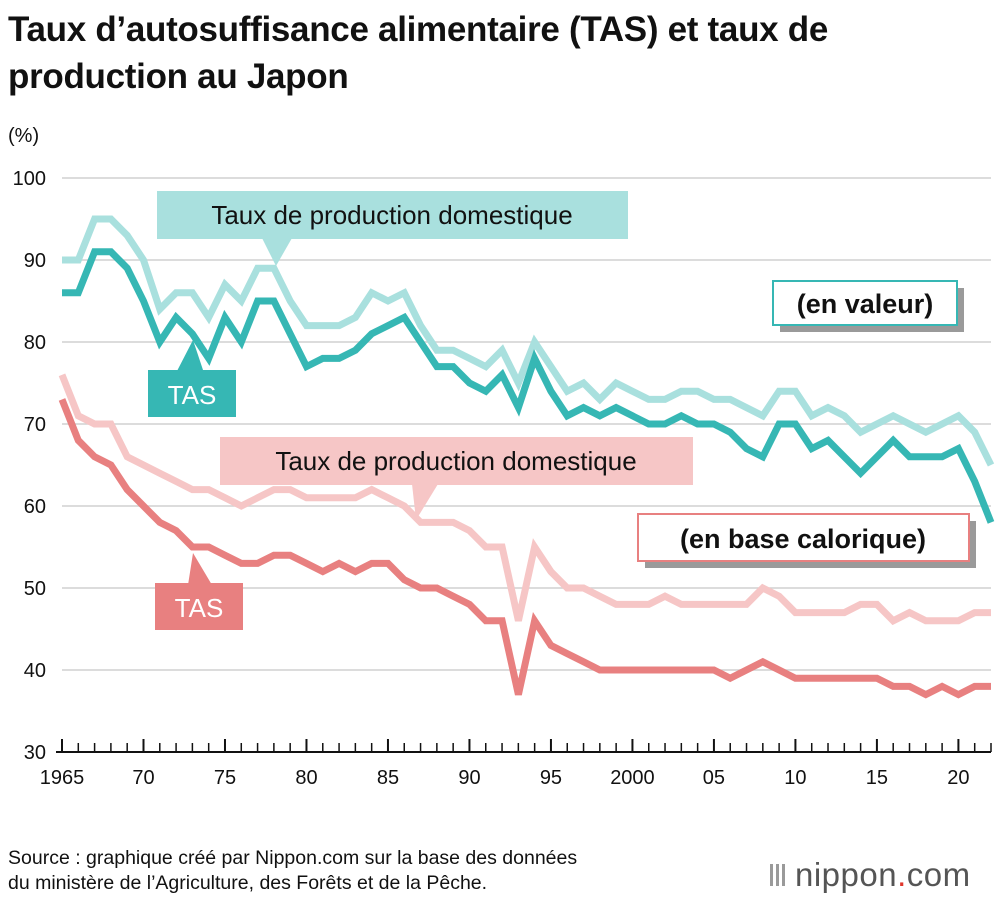 This screenshot has width=1000, height=902. I want to click on label-calorie-tas-pointer, so click(200, 569).